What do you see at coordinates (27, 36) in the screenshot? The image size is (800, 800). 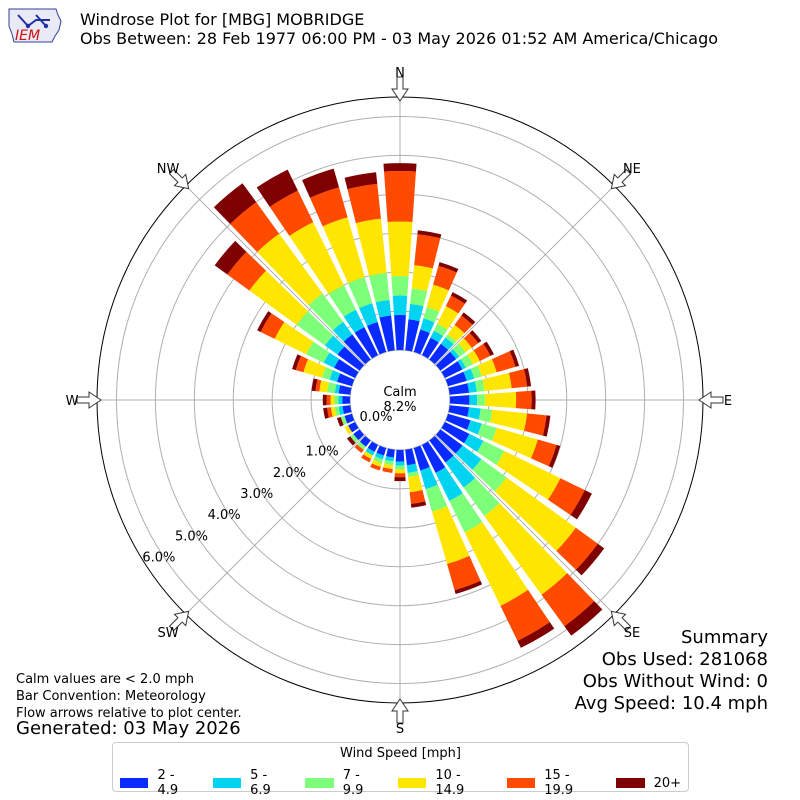 I see `iem-logo-text: IEM` at bounding box center [27, 36].